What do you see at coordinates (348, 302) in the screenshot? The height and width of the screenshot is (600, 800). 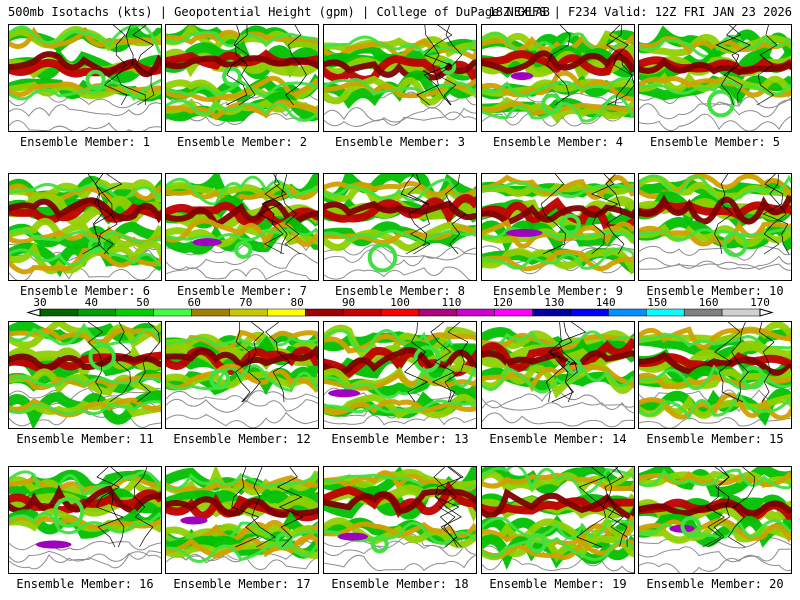 I see `colorbar-tick-label: 90` at bounding box center [348, 302].